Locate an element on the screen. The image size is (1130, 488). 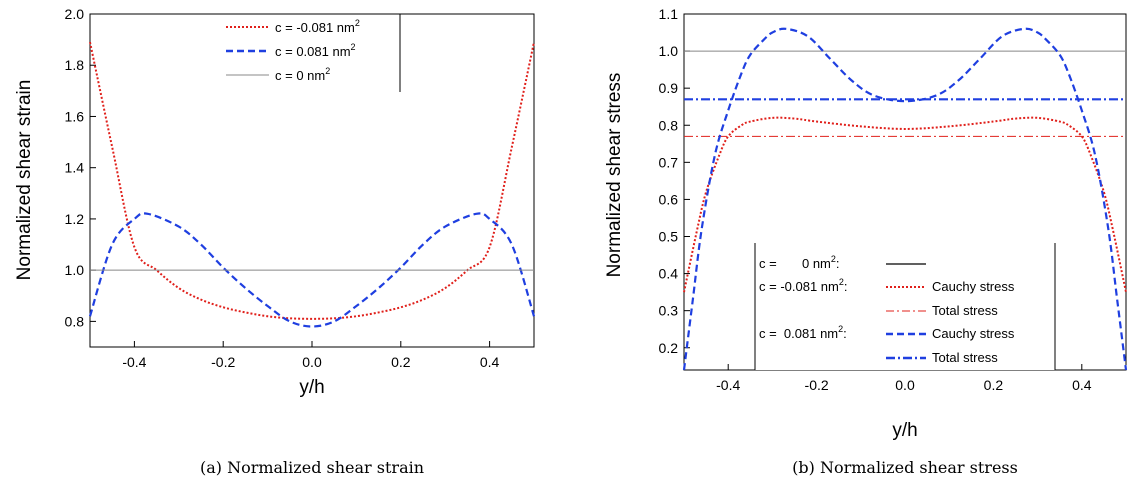
panel-b-caption: (b) Normalized shear stress is located at coordinates (905, 467).